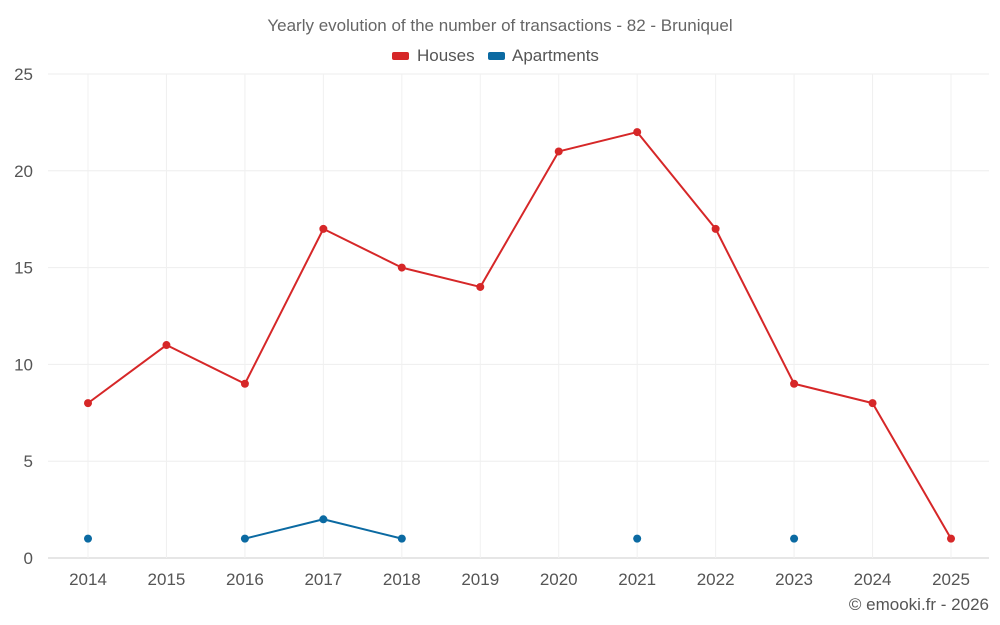 The height and width of the screenshot is (625, 1000). I want to click on x-tick-label: 2024, so click(873, 579).